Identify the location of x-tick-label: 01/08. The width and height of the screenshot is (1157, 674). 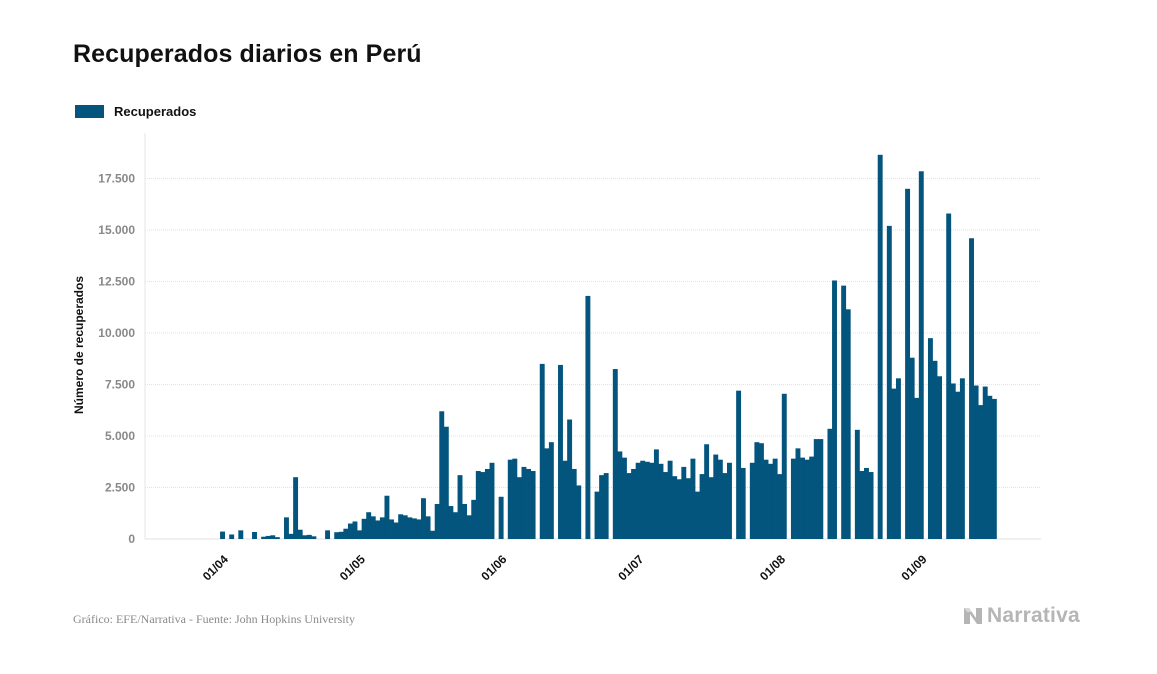
(772, 567).